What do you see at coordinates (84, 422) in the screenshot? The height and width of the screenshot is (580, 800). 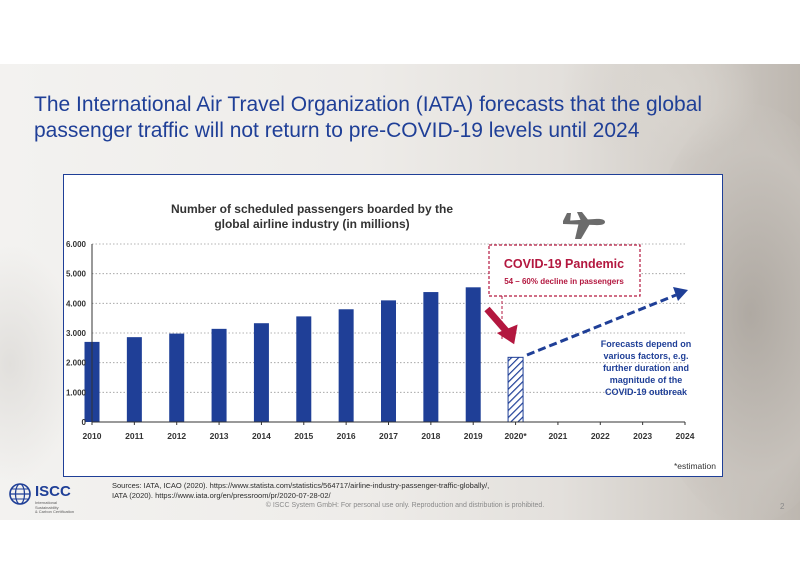 I see `y-tick-label: 0` at bounding box center [84, 422].